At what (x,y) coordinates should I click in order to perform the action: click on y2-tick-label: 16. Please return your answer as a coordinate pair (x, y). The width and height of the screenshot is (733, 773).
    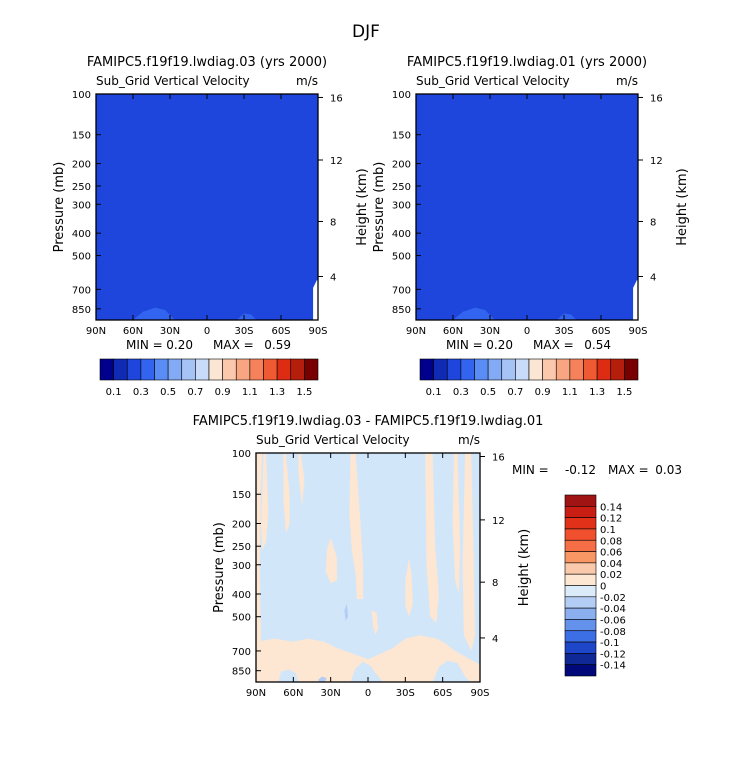
    Looking at the image, I should click on (336, 98).